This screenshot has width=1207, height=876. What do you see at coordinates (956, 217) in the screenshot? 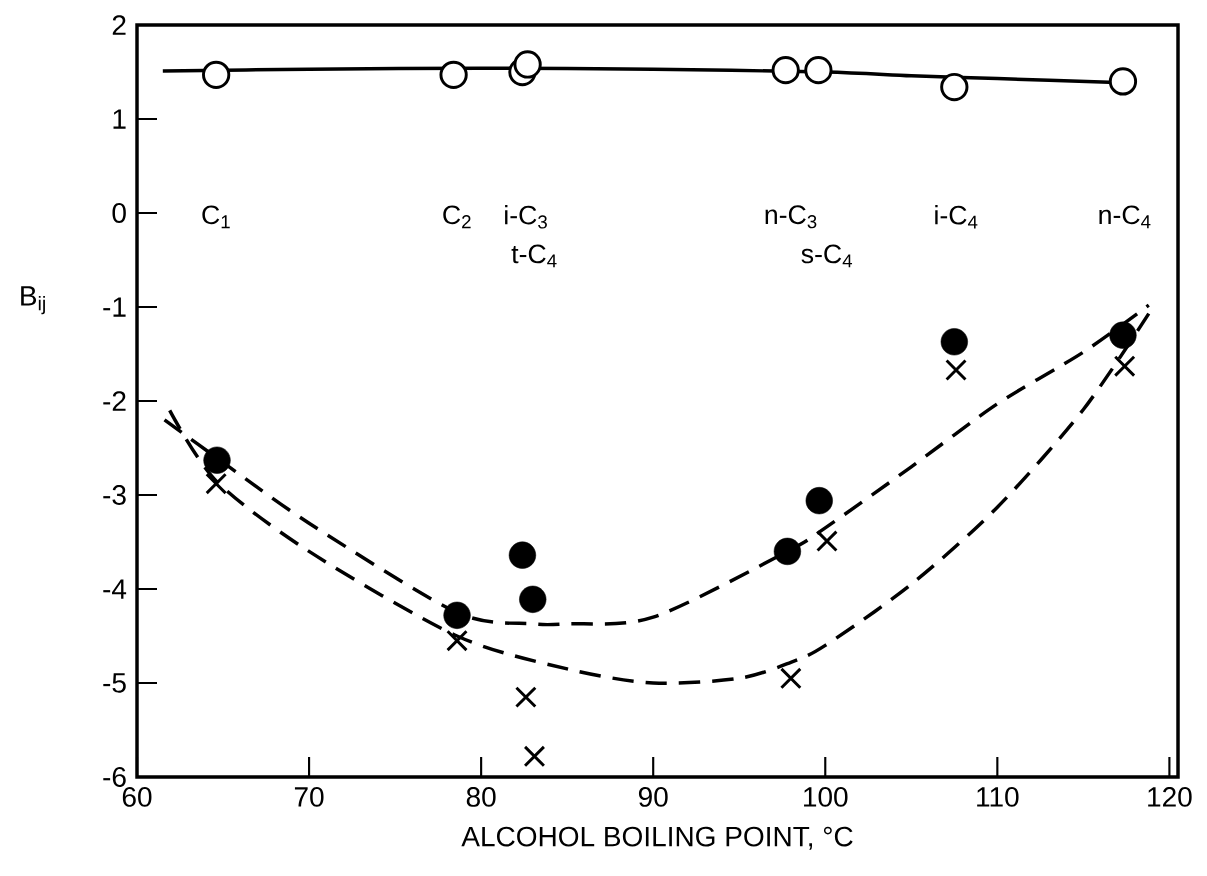
I see `annotation: i-C$_{4}$` at bounding box center [956, 217].